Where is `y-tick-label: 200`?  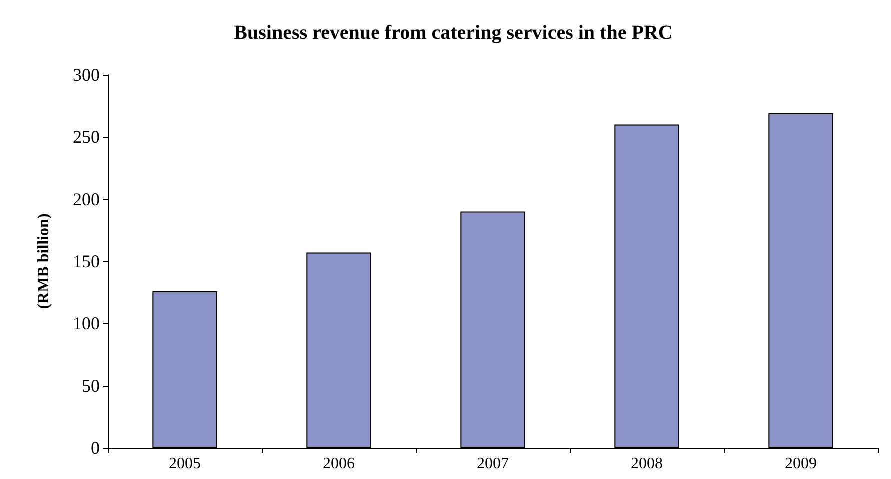 y-tick-label: 200 is located at coordinates (86, 199).